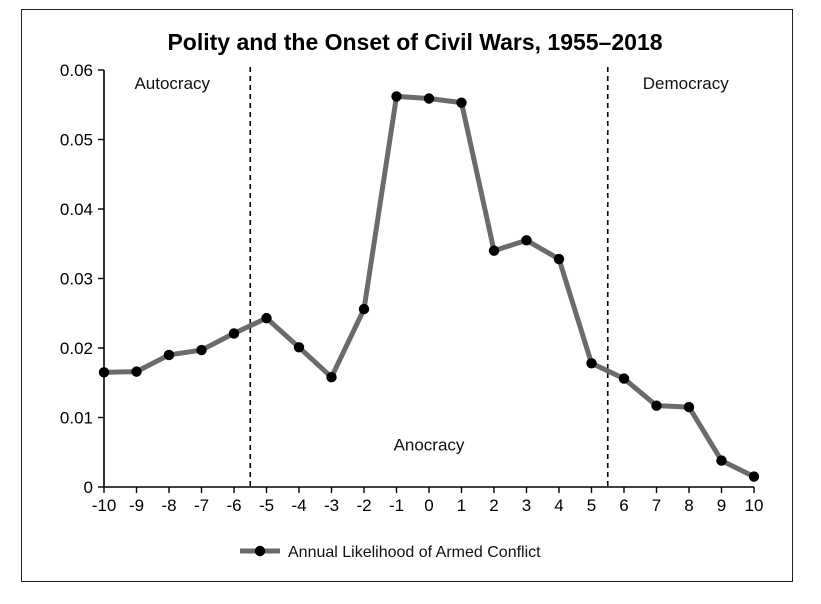 The width and height of the screenshot is (821, 604). Describe the element at coordinates (76, 209) in the screenshot. I see `y-tick-label: 0.04` at that location.